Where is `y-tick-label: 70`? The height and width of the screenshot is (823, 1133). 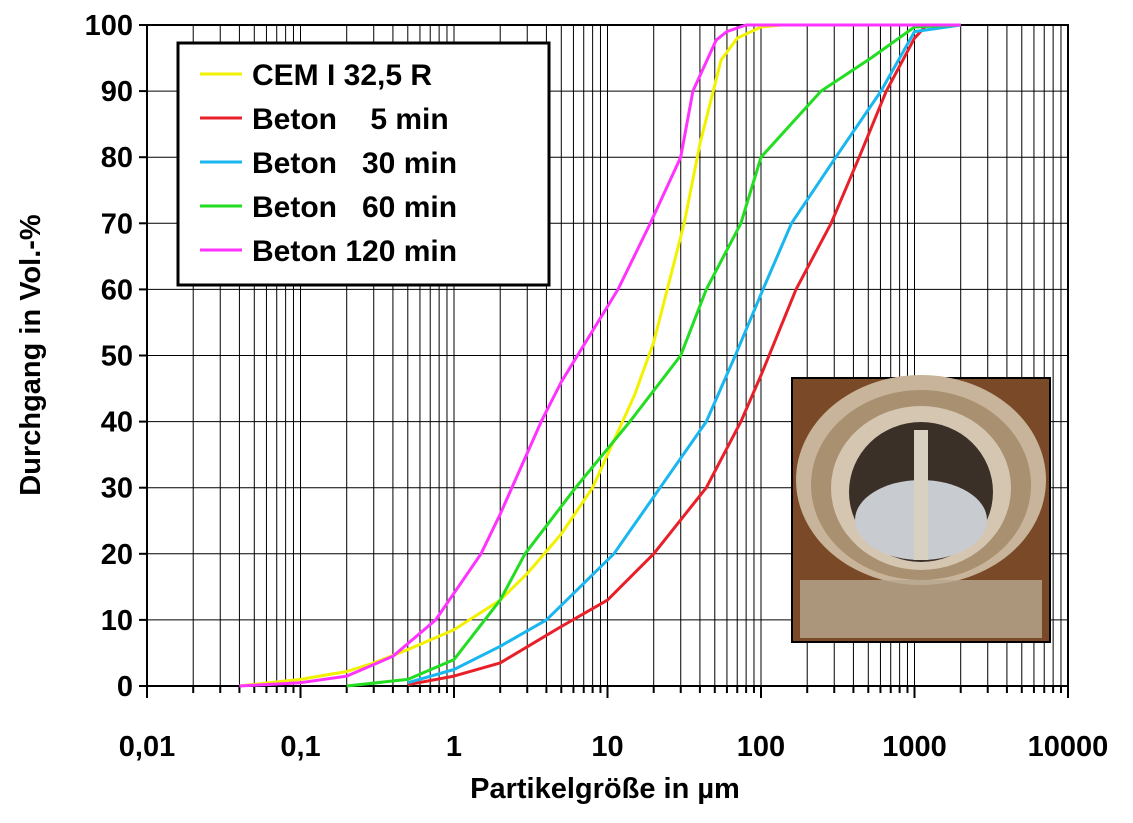
y-tick-label: 70 is located at coordinates (117, 224).